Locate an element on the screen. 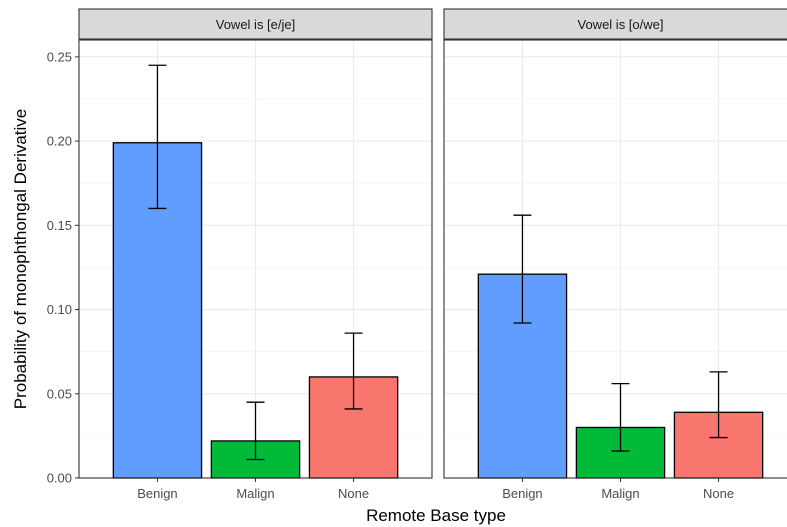  y-tick-label: 0.10 is located at coordinates (59, 309).